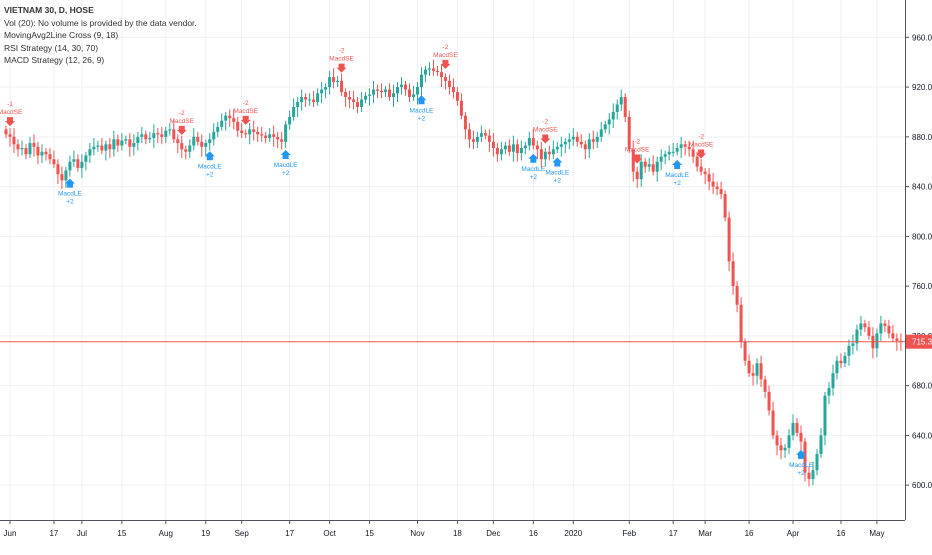 The width and height of the screenshot is (932, 555). I want to click on legend-ma-cross: MovingAvg2Line Cross (9, 18), so click(61, 35).